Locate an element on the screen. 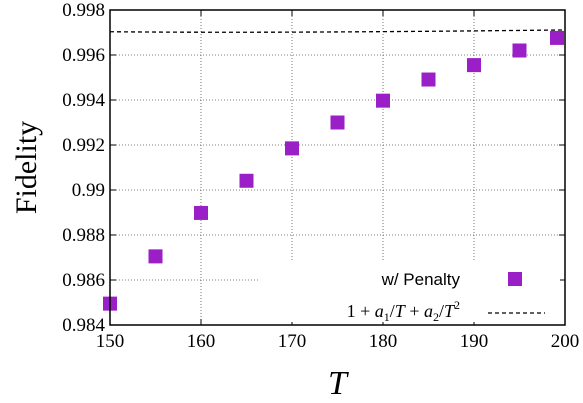  x-tick-label: 170 is located at coordinates (292, 341).